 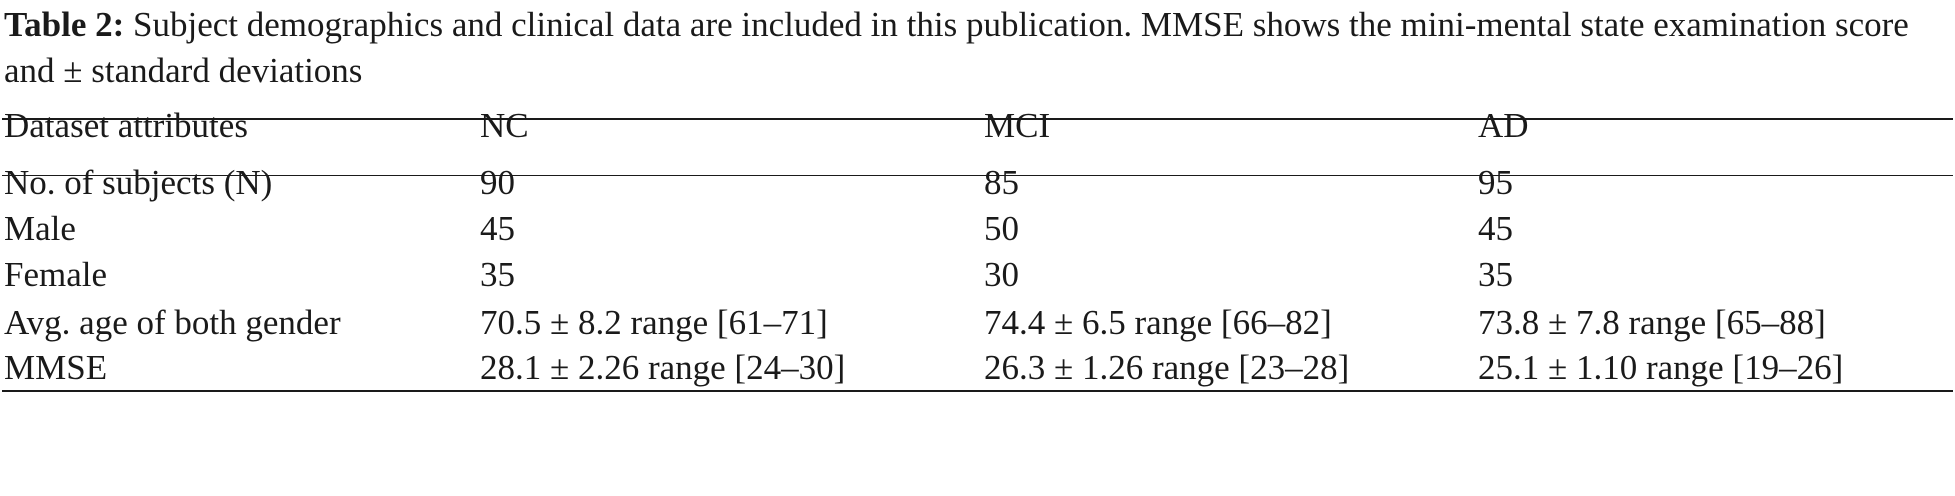 I want to click on header-nc: NC, so click(x=504, y=125).